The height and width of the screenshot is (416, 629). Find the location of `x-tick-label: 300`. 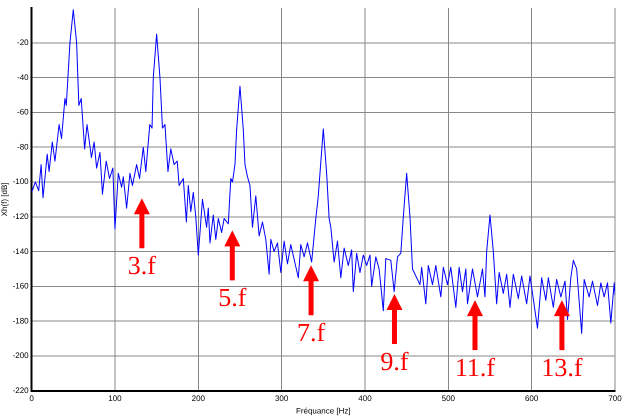

x-tick-label: 300 is located at coordinates (281, 398).